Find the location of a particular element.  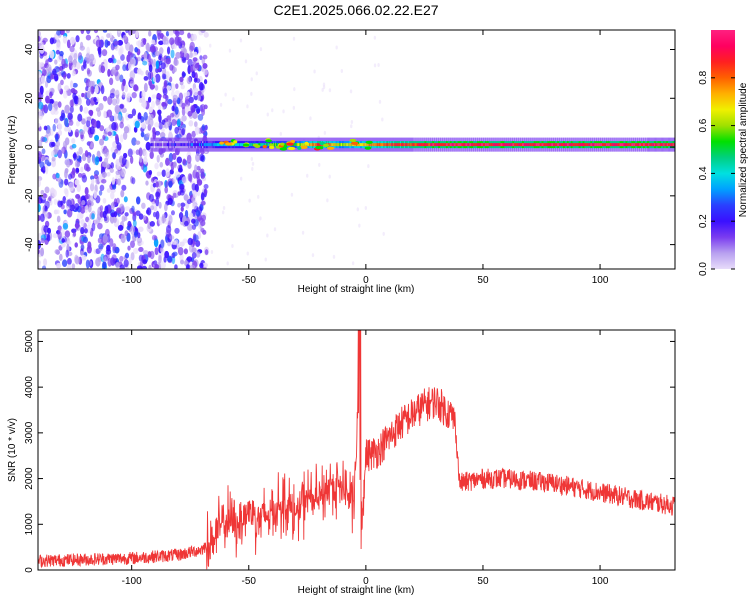

spectrogram-ridge is located at coordinates (412, 144).